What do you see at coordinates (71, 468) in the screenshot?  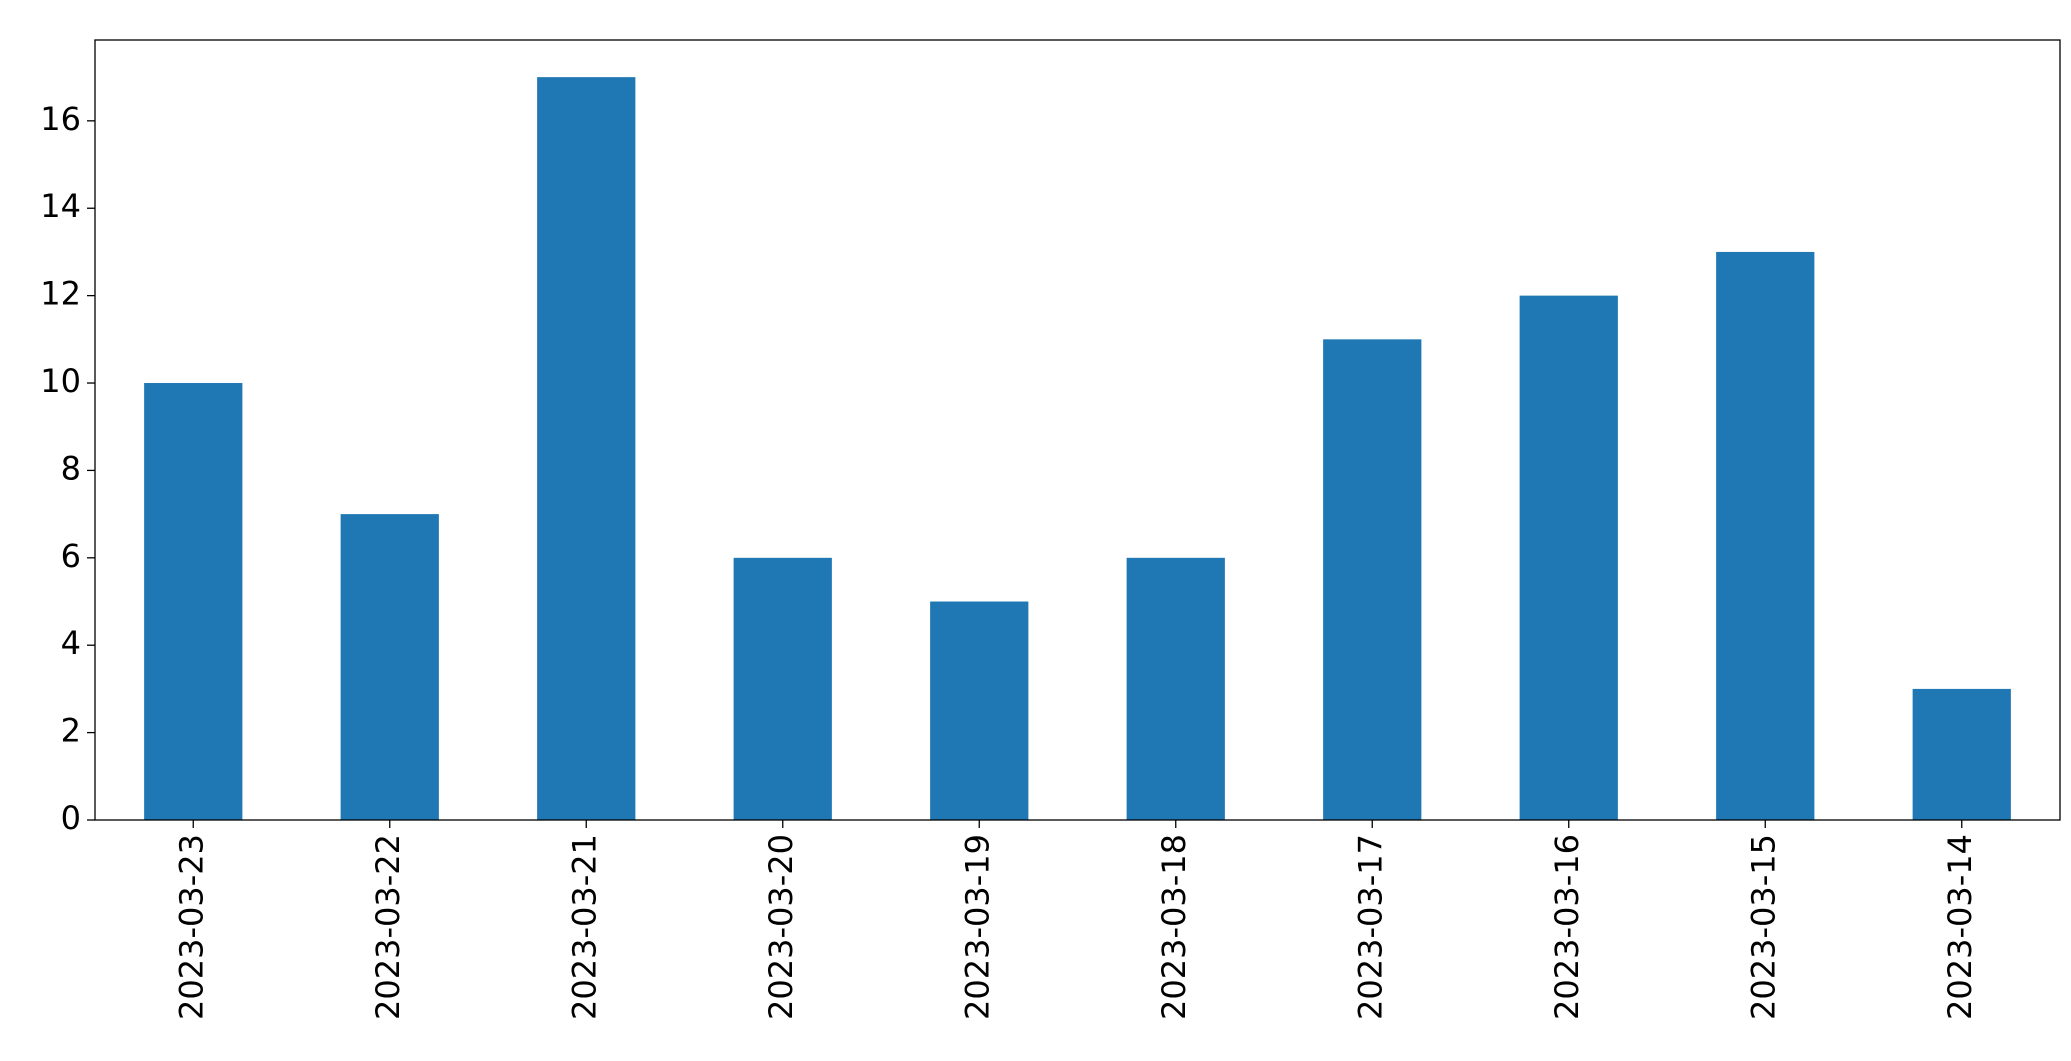 I see `y-tick-label: 8` at bounding box center [71, 468].